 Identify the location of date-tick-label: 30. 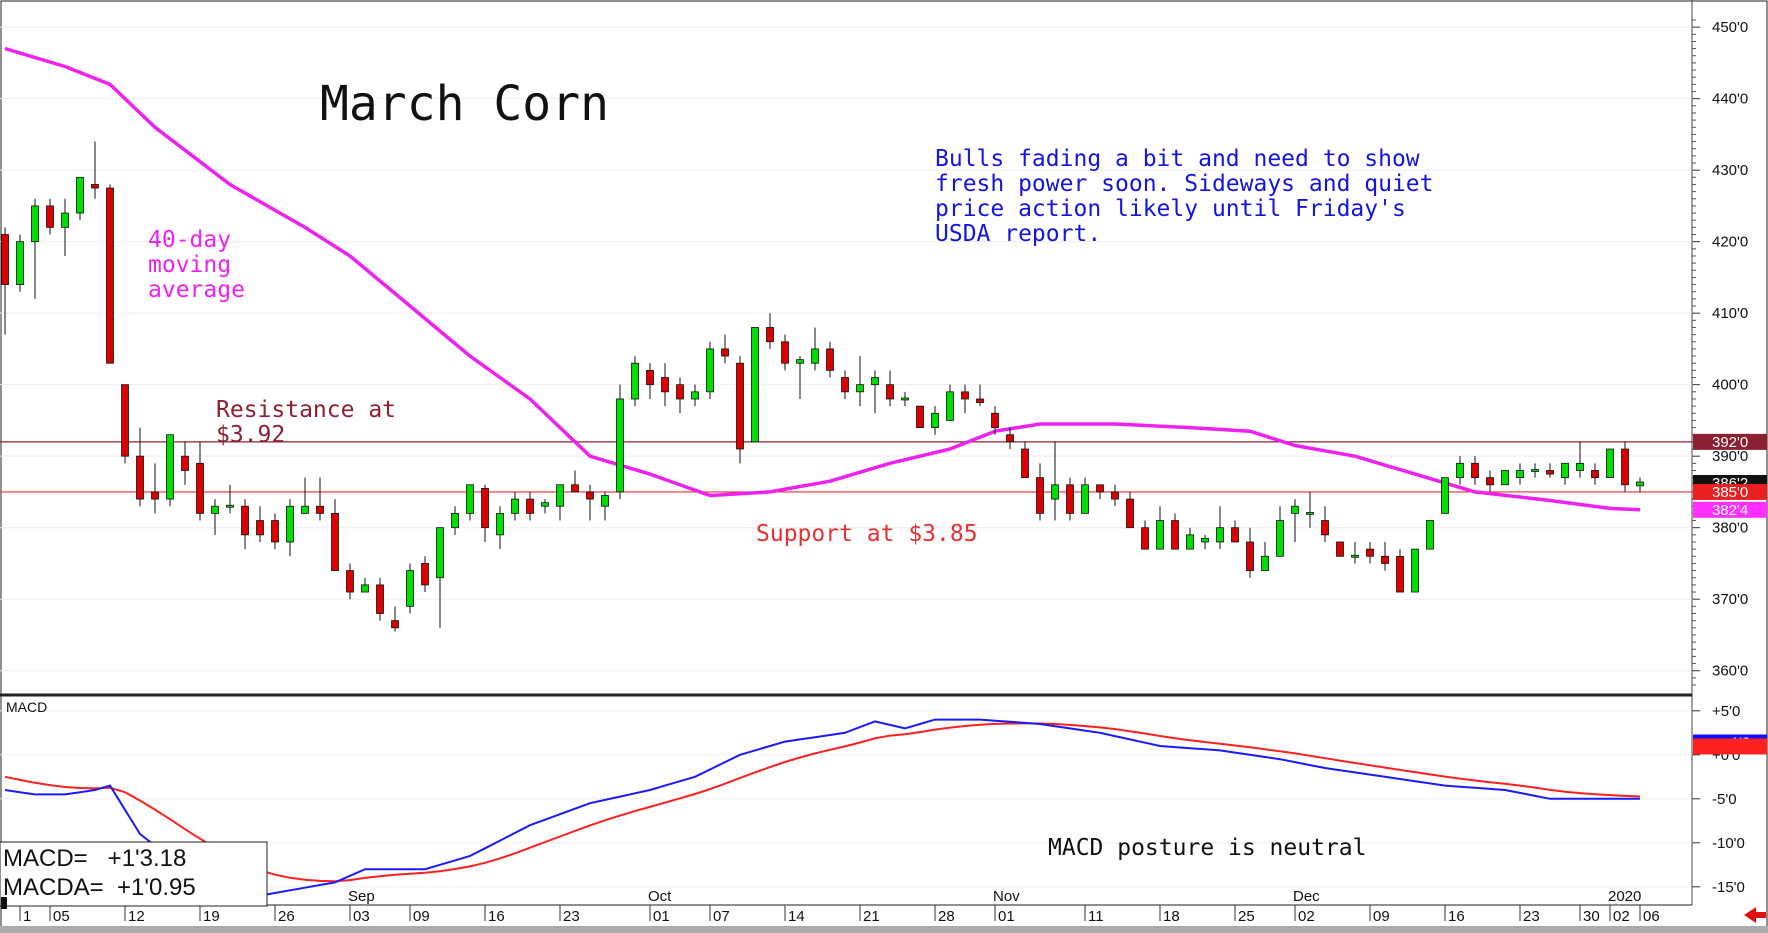
(1591, 916).